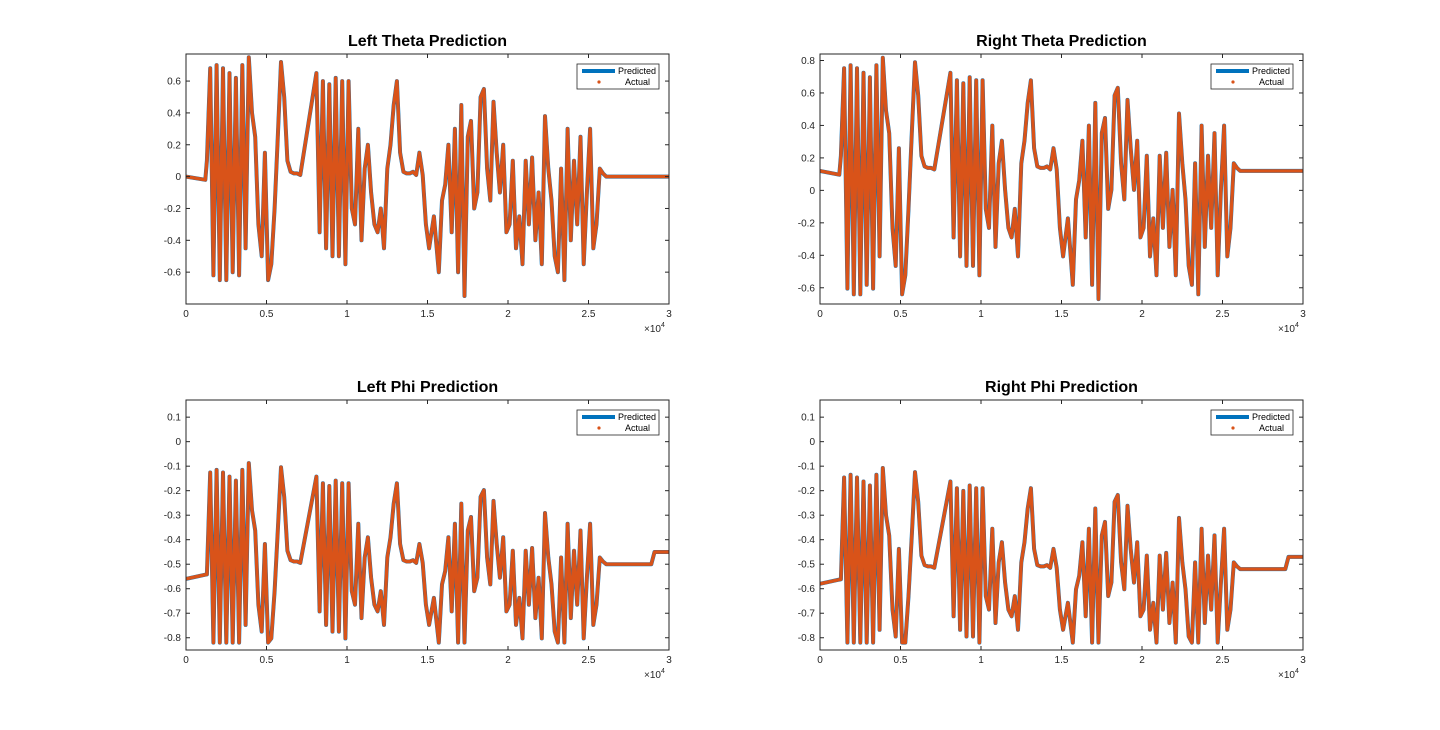  What do you see at coordinates (1271, 417) in the screenshot?
I see `legend-predicted-label: Predicted` at bounding box center [1271, 417].